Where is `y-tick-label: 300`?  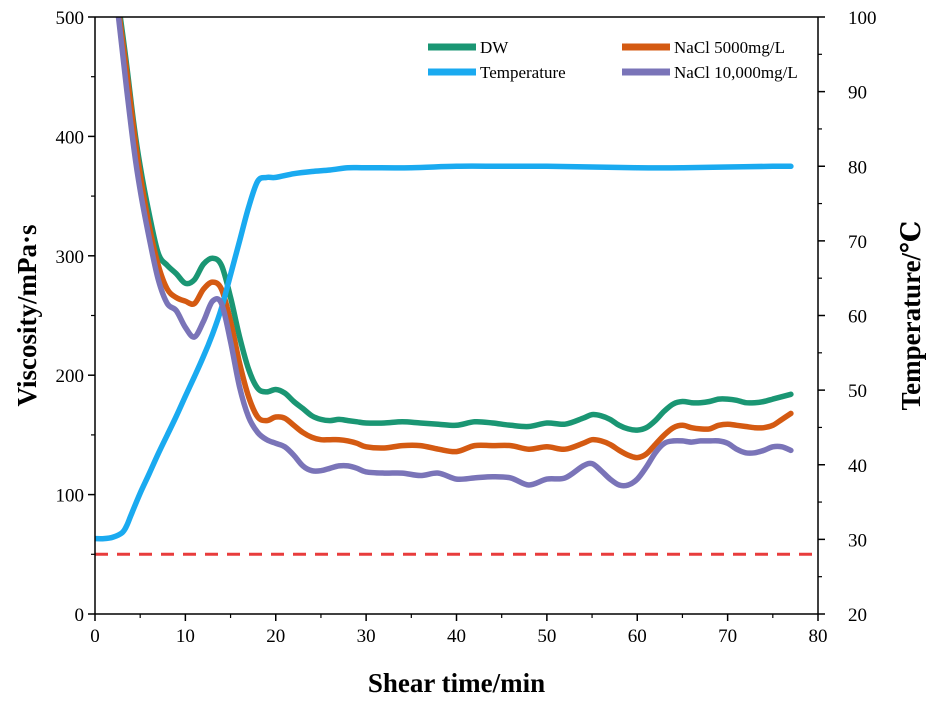
y-tick-label: 300 is located at coordinates (70, 257).